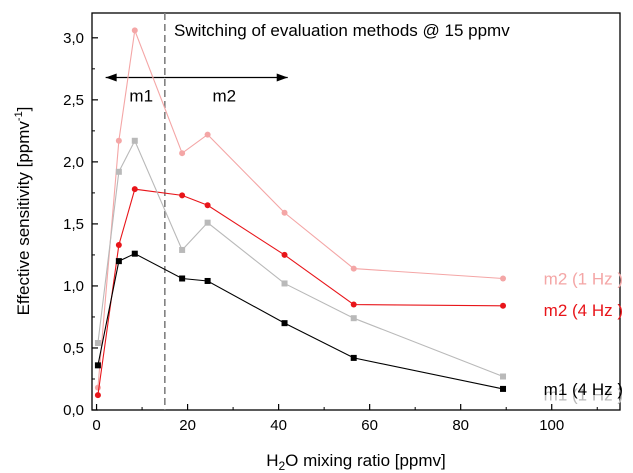 The height and width of the screenshot is (473, 633). Describe the element at coordinates (224, 96) in the screenshot. I see `m2-region-label: m2` at that location.